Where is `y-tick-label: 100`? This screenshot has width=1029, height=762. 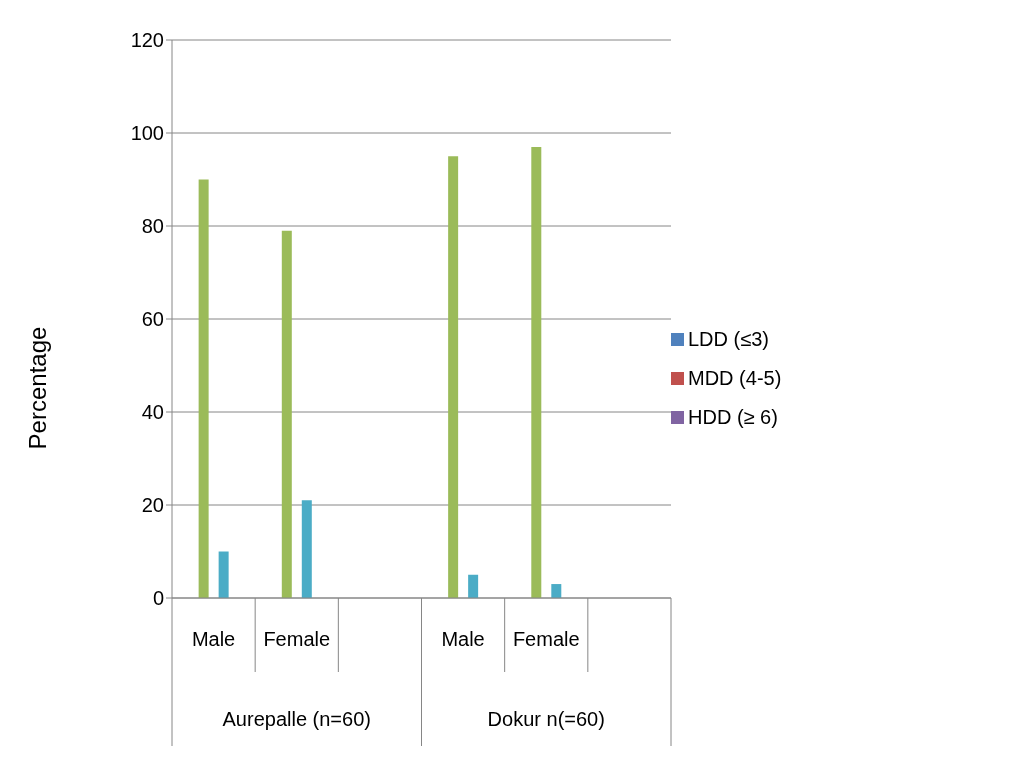 y-tick-label: 100 is located at coordinates (147, 133).